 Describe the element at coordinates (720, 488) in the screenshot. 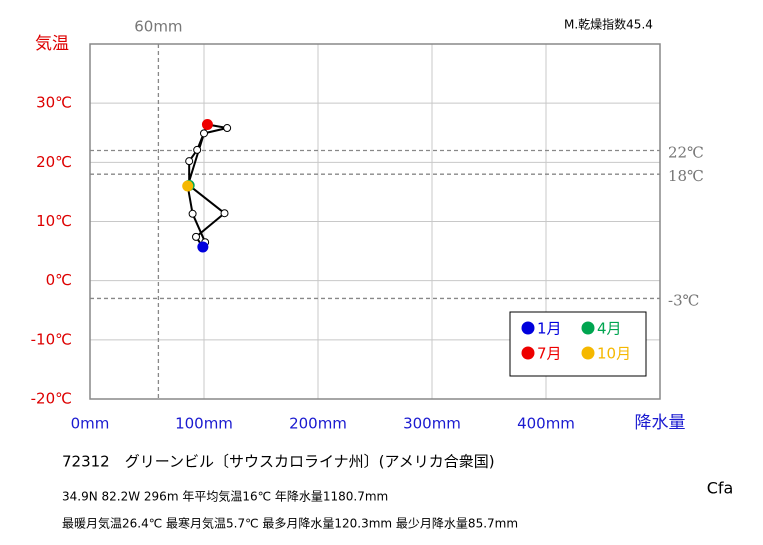

I see `climate-code: Cfa` at that location.